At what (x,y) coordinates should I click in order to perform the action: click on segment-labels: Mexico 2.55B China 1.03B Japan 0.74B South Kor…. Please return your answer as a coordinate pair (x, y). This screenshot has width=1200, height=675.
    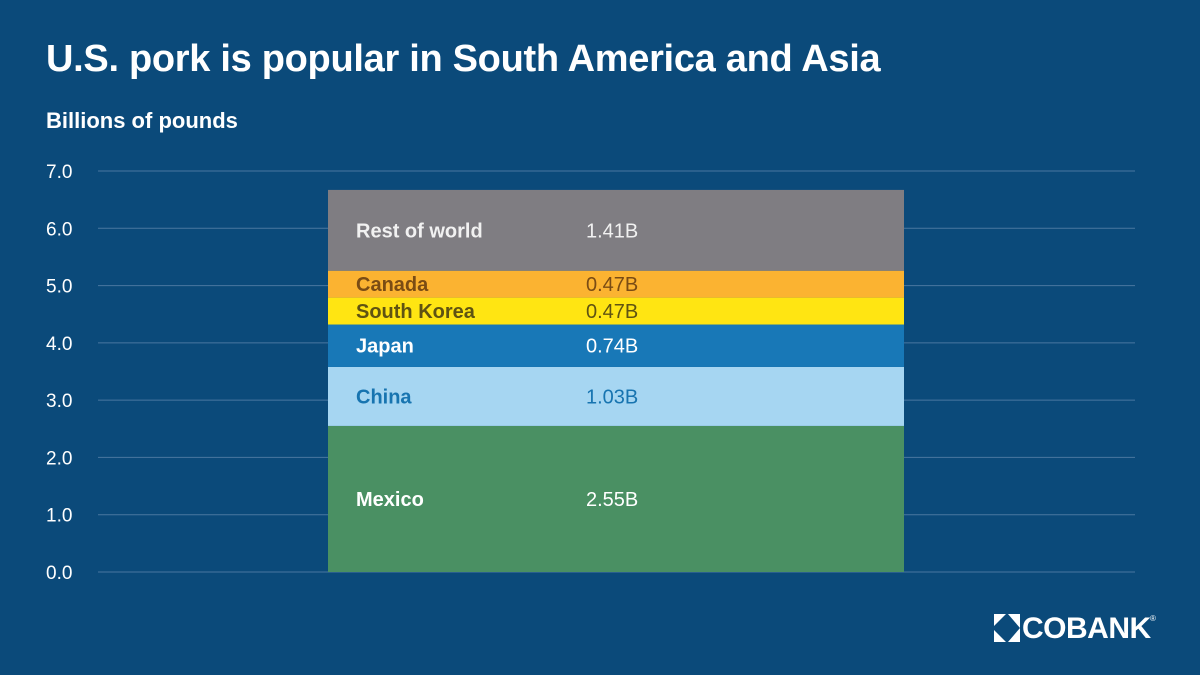
    Looking at the image, I should click on (497, 365).